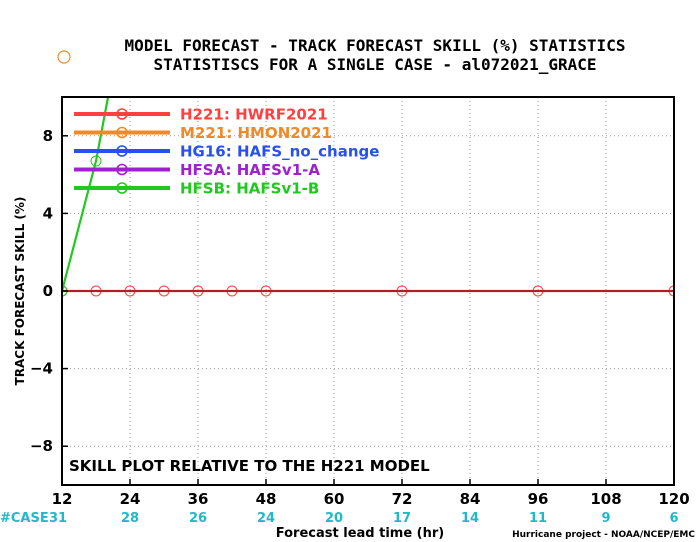 This screenshot has height=542, width=700. Describe the element at coordinates (249, 189) in the screenshot. I see `legend-entry-label: HFSB: HAFSv1-B` at that location.